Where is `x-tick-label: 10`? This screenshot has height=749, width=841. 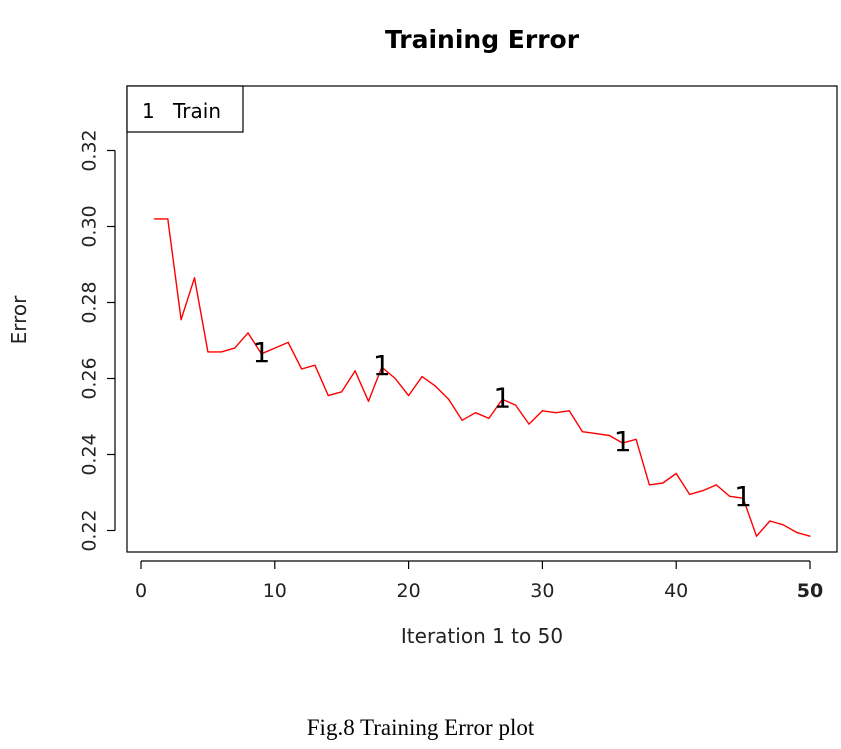 x-tick-label: 10 is located at coordinates (275, 591).